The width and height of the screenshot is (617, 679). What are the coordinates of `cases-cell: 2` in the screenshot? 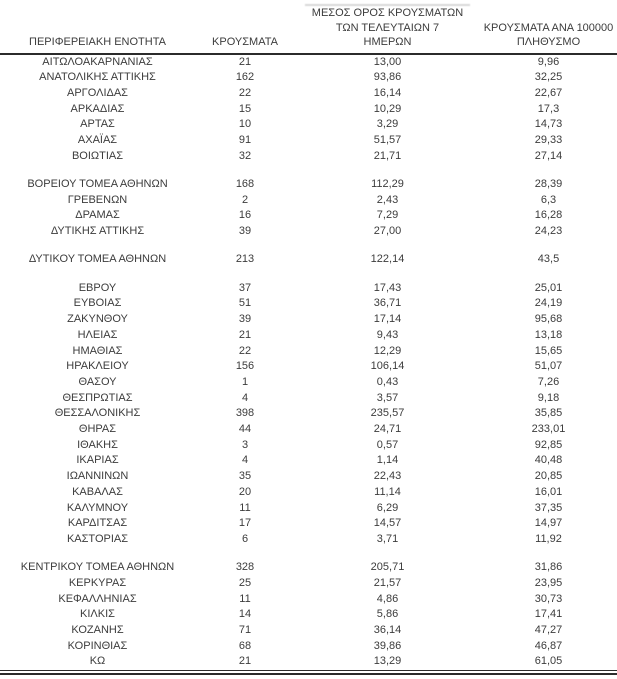 It's located at (245, 199).